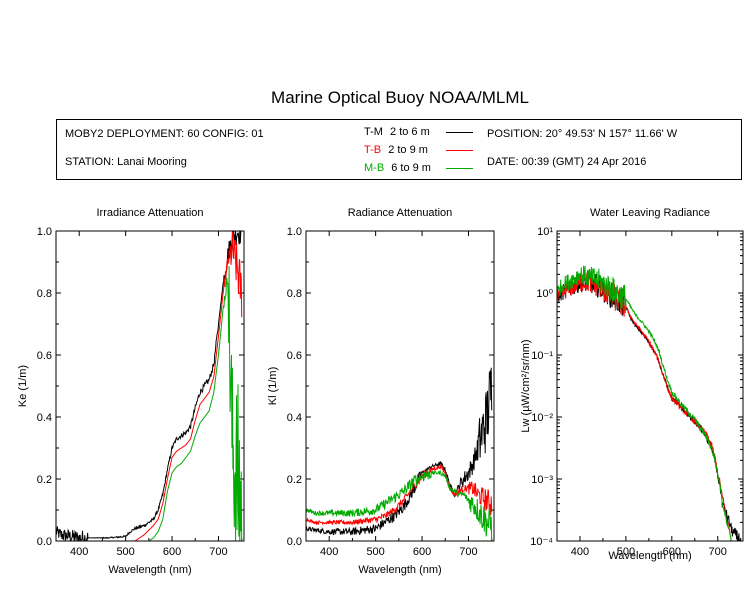  What do you see at coordinates (582, 134) in the screenshot?
I see `position-text: POSITION: 20° 49.53' N 157° 11.66' W` at bounding box center [582, 134].